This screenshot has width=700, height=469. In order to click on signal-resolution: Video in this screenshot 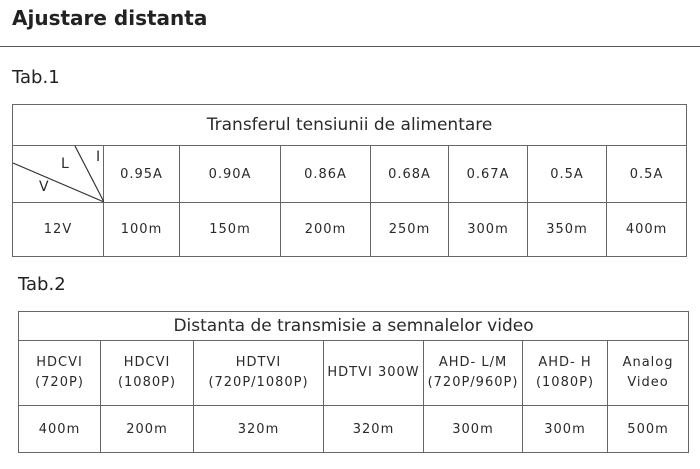, I will do `click(648, 382)`.